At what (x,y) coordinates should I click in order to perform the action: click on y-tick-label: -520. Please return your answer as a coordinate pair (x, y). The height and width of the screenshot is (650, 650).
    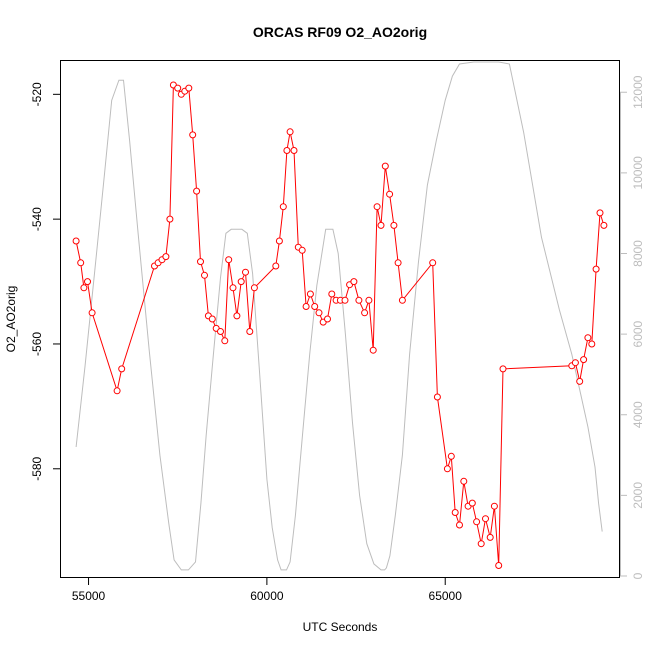
    Looking at the image, I should click on (37, 94).